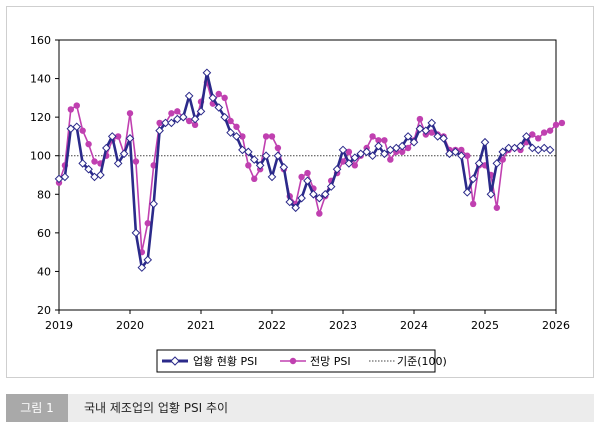 Image resolution: width=599 pixels, height=432 pixels. Describe the element at coordinates (44, 233) in the screenshot. I see `y-tick-label: 60` at that location.